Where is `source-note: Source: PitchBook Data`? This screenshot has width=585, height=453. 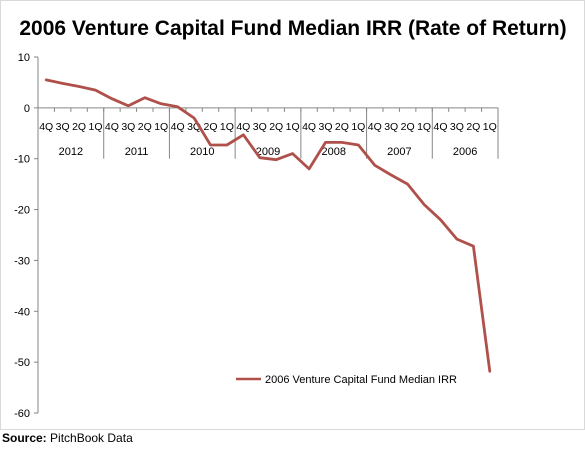
source-note: Source: PitchBook Data is located at coordinates (67, 438).